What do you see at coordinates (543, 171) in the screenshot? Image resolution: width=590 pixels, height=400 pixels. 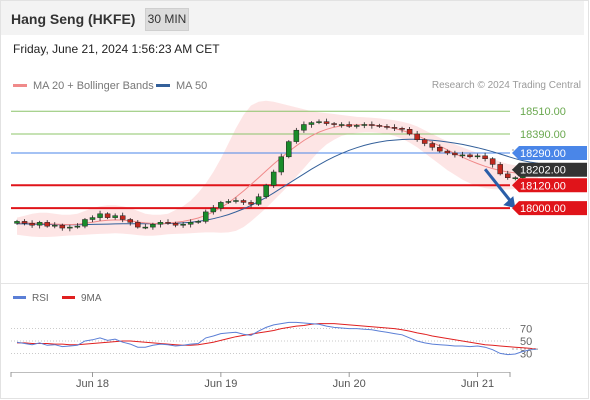 I see `level-label-18202: 18202.00` at bounding box center [543, 171].